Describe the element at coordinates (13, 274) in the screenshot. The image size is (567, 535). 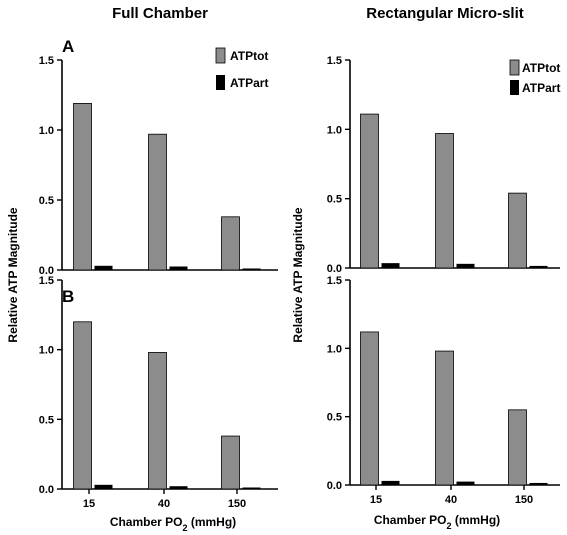
I see `y-axis-label-left: Relative ATP Magnitude` at that location.